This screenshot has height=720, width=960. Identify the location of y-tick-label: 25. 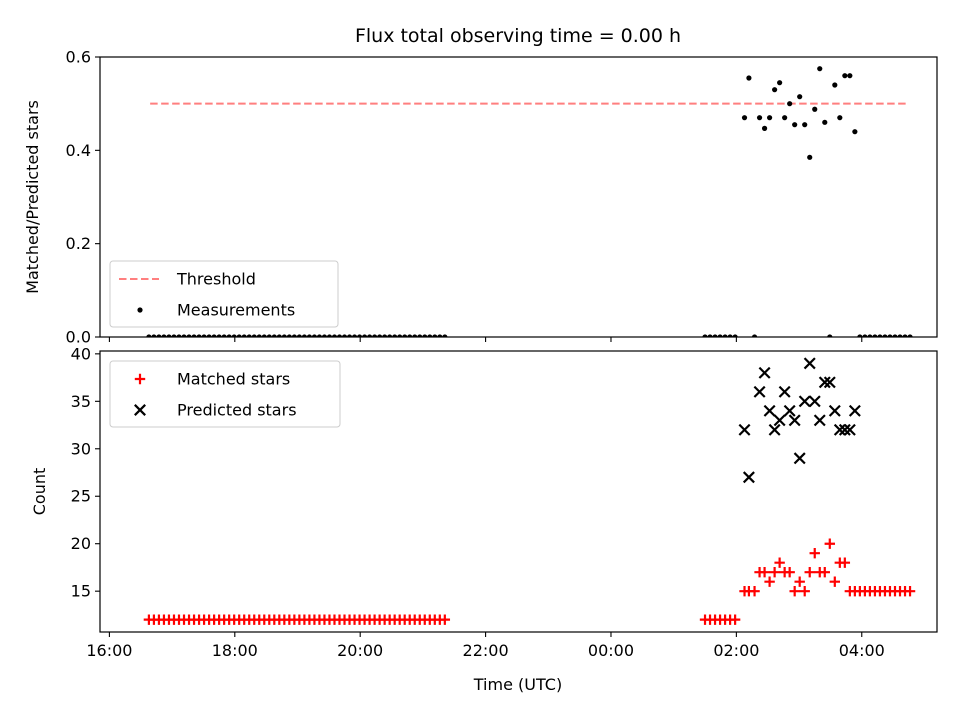
(81, 496).